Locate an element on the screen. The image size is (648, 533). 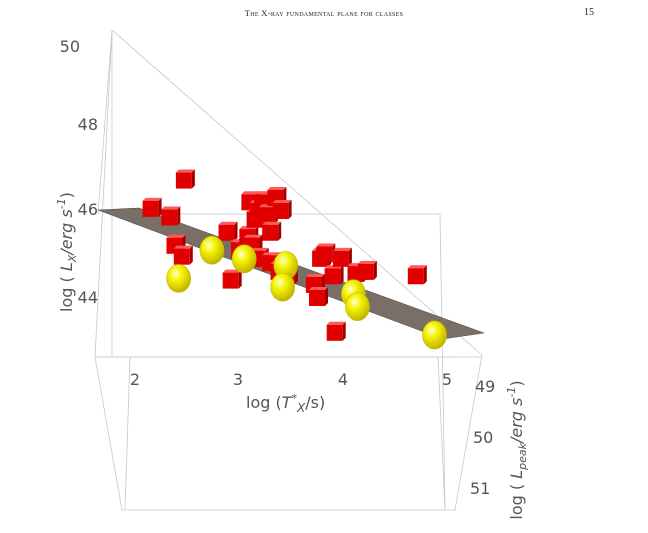
y-tick-46: 46 is located at coordinates (88, 209).